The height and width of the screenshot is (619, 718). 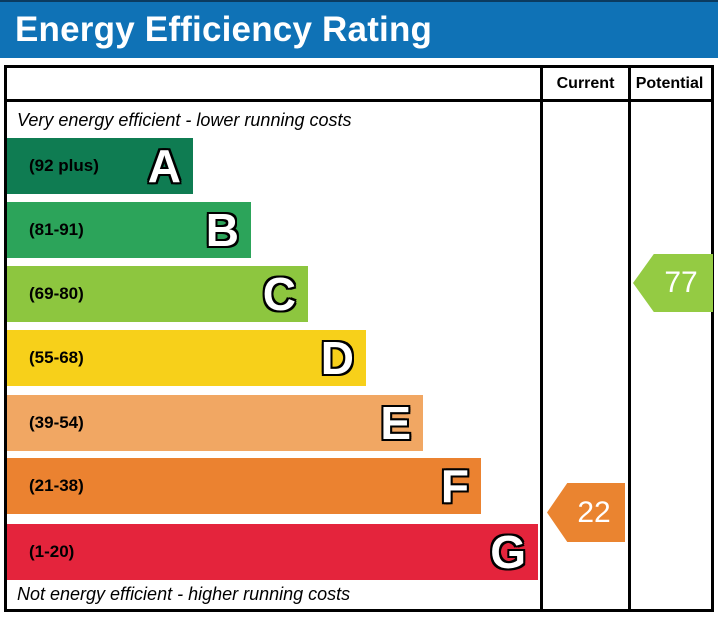 What do you see at coordinates (164, 166) in the screenshot?
I see `band-letter: A` at bounding box center [164, 166].